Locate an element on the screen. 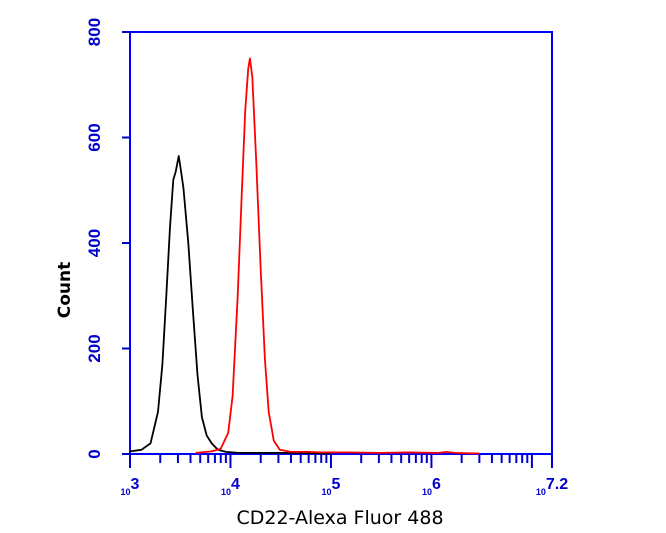 The width and height of the screenshot is (666, 533). x-axis-label: CD22-Alexa Fluor 488 is located at coordinates (339, 518).